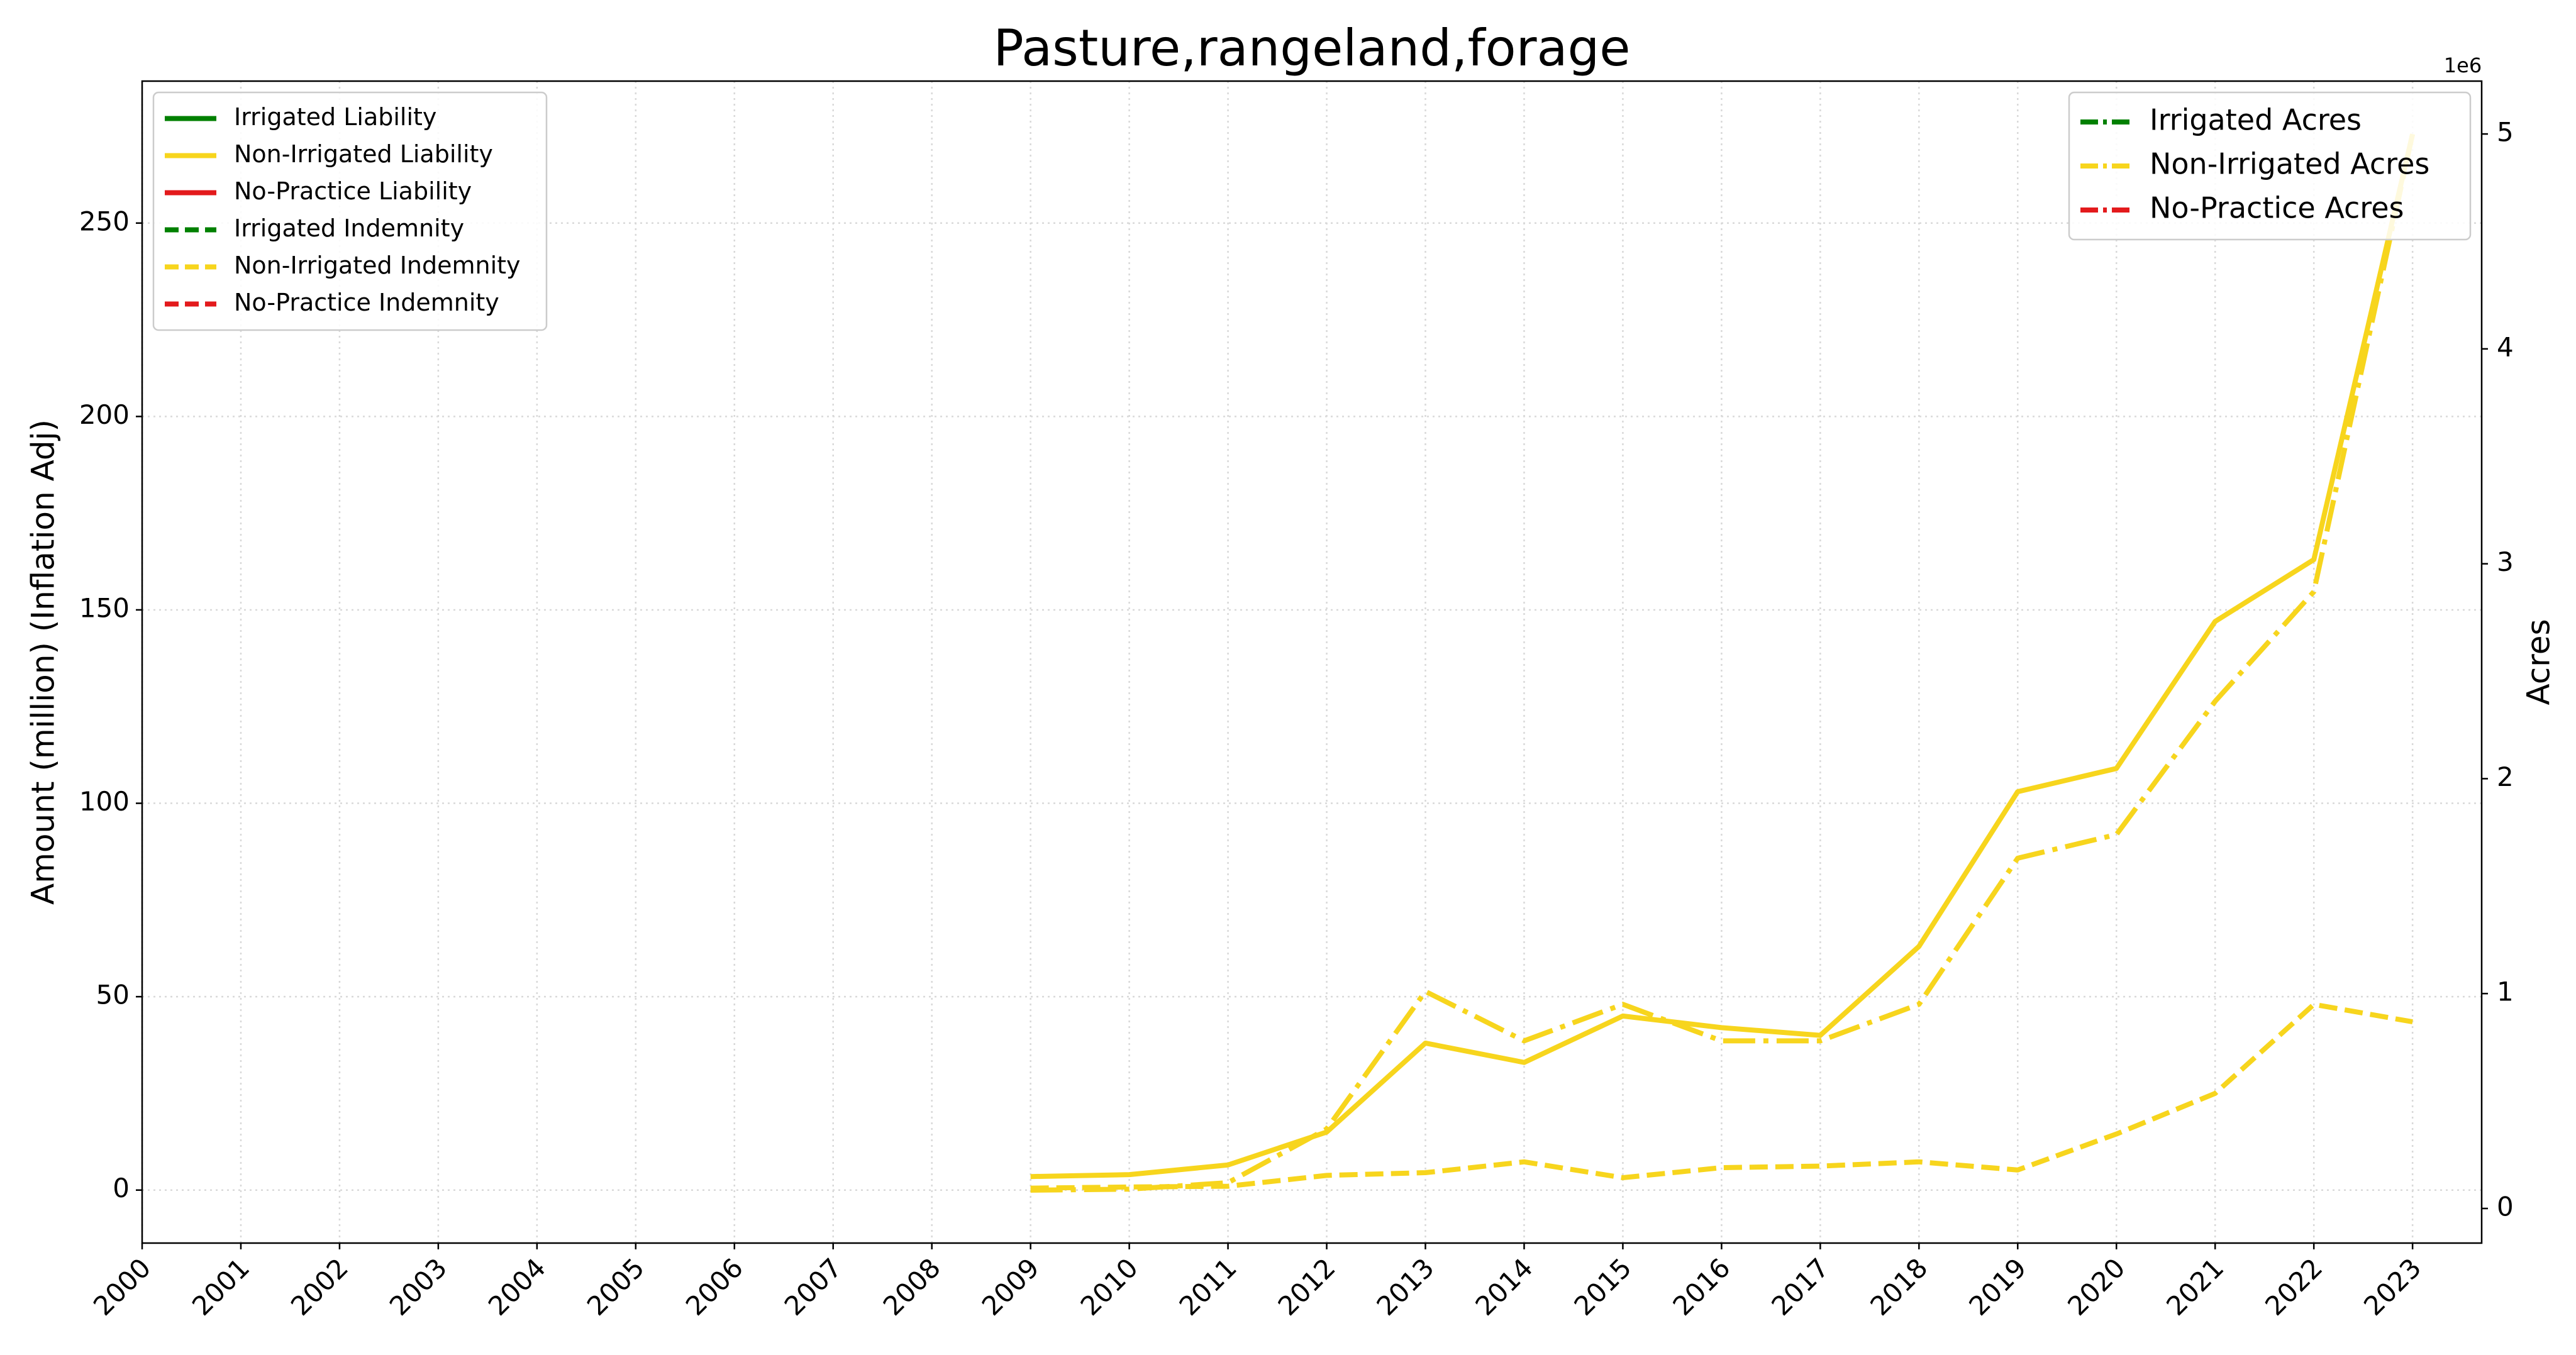 The height and width of the screenshot is (1355, 2576). What do you see at coordinates (377, 265) in the screenshot?
I see `legend-label: Non-Irrigated Indemnity` at bounding box center [377, 265].